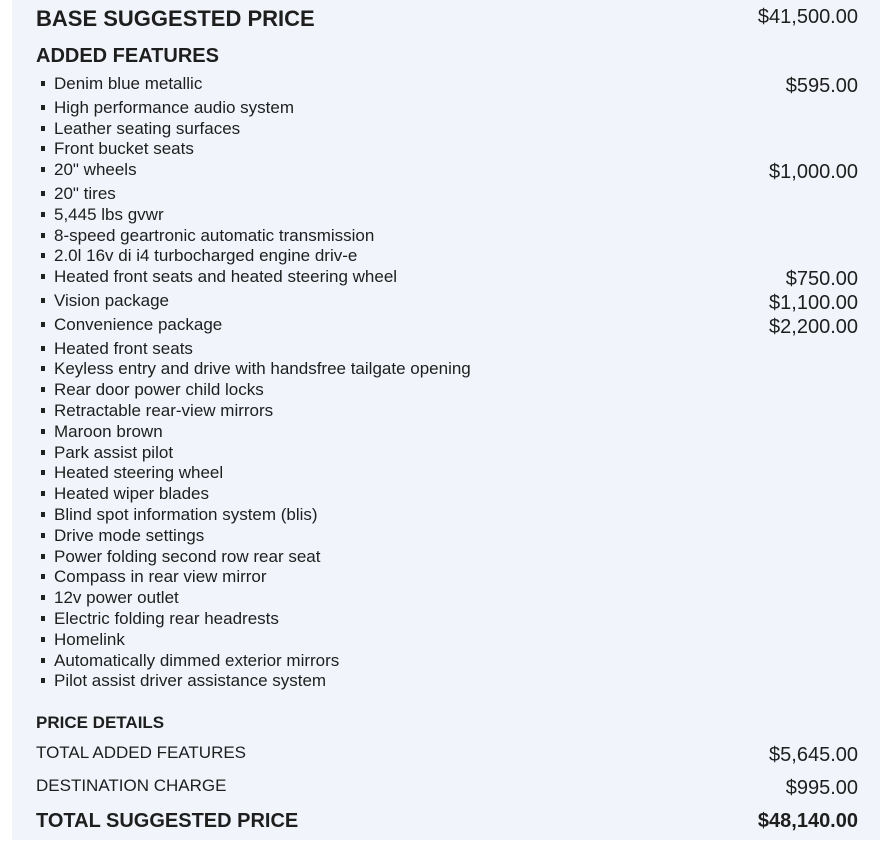 This screenshot has width=888, height=842. Describe the element at coordinates (147, 128) in the screenshot. I see `feature-label: Leather seating surfaces` at that location.